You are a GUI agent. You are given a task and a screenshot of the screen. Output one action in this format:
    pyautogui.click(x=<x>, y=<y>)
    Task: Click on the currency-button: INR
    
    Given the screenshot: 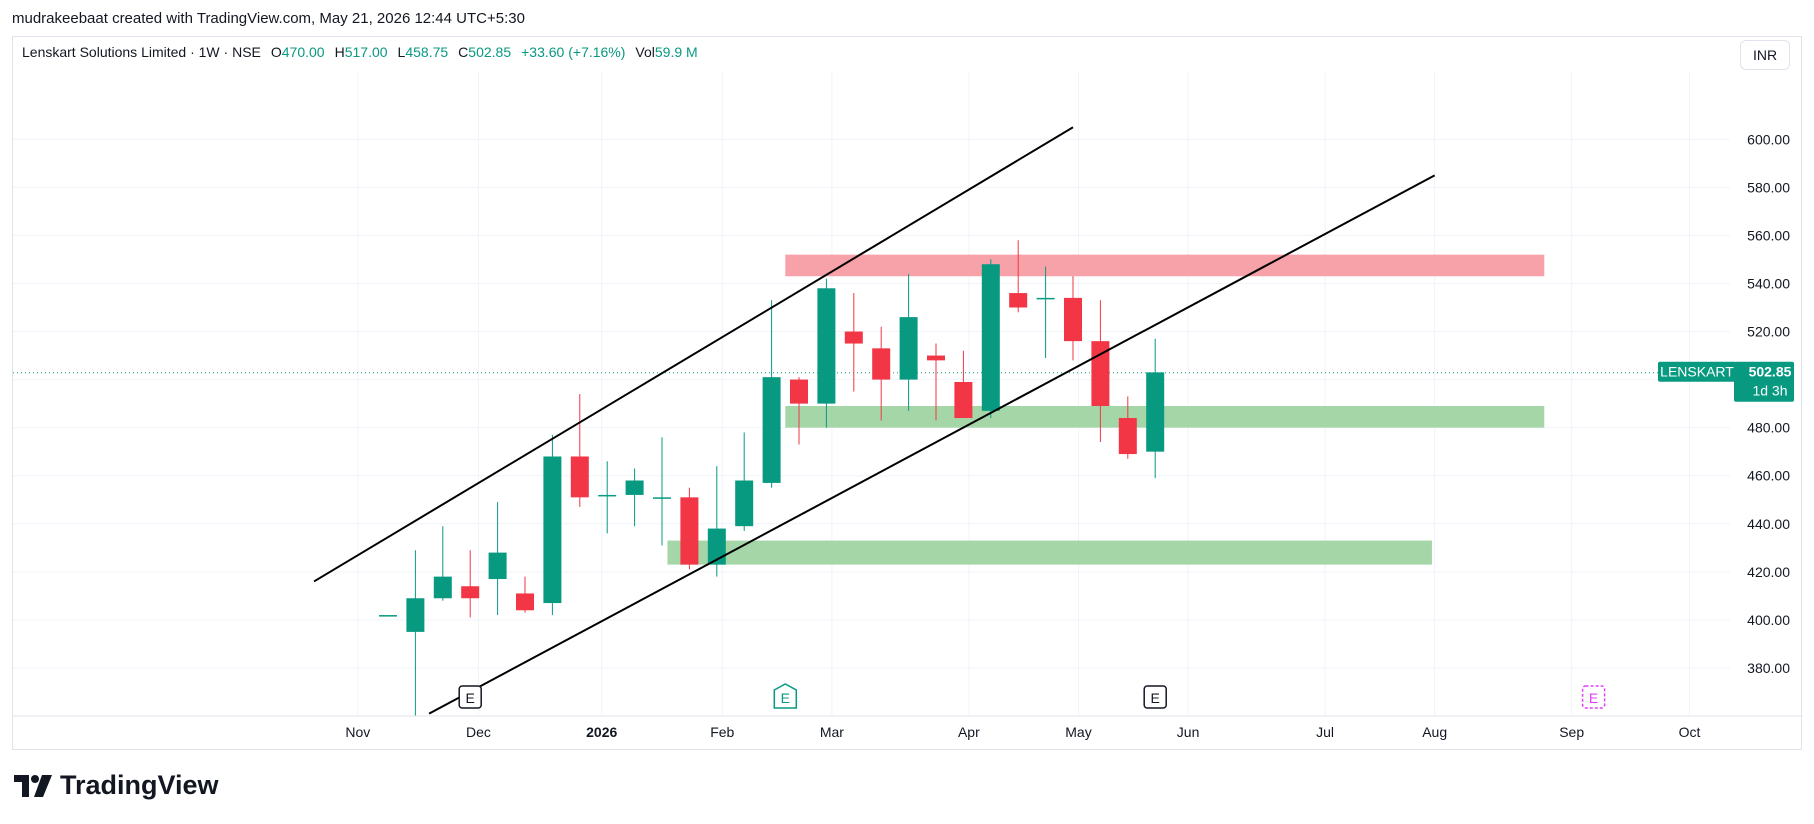 What is the action you would take?
    pyautogui.click(x=1765, y=55)
    